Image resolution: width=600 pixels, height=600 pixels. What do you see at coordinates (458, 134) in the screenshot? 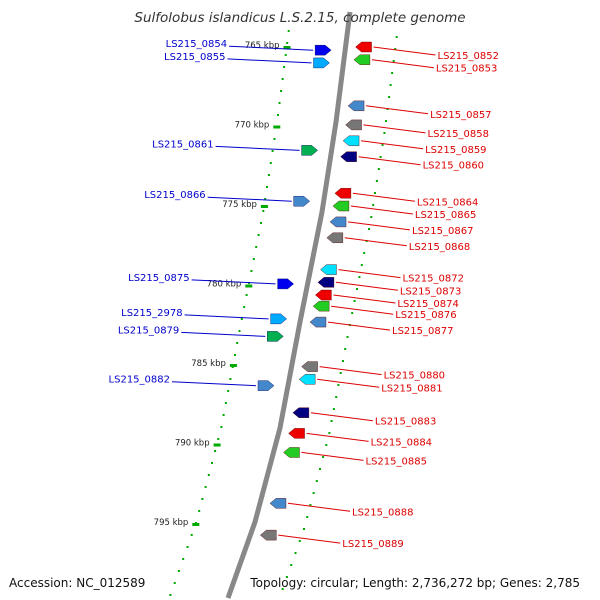
I see `reverse-gene-label: LS215_0858` at bounding box center [458, 134].